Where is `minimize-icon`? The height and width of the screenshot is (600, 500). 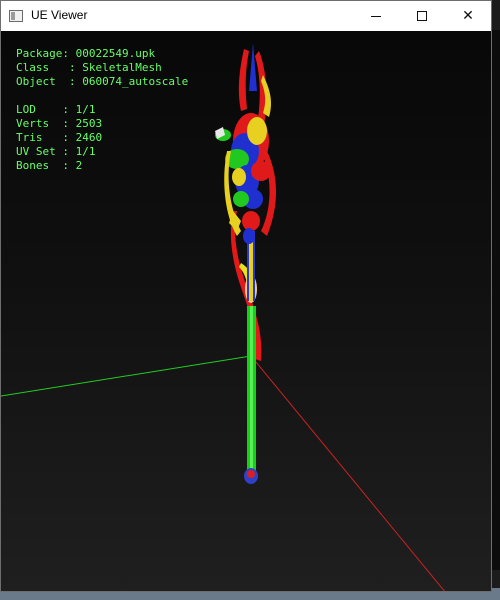 minimize-icon is located at coordinates (376, 16).